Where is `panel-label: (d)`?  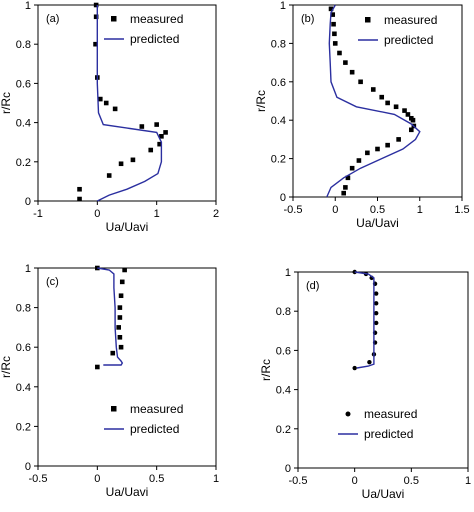
panel-label: (d) is located at coordinates (312, 286).